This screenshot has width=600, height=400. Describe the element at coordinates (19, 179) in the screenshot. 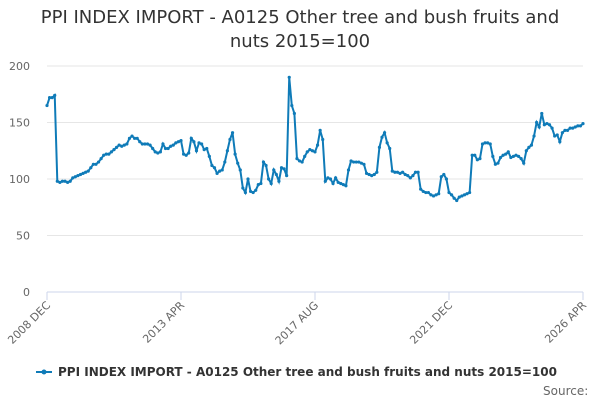

I see `y-tick-label: 100` at that location.